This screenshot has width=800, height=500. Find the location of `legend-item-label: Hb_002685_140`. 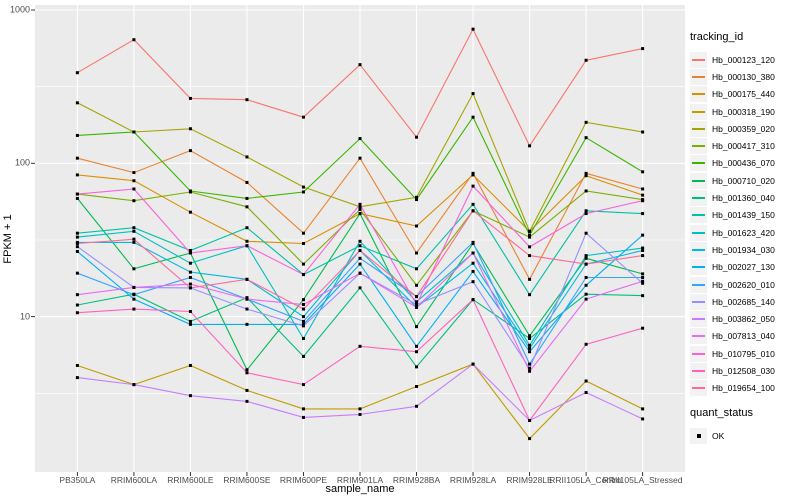

legend-item-label: Hb_002685_140 is located at coordinates (743, 301).